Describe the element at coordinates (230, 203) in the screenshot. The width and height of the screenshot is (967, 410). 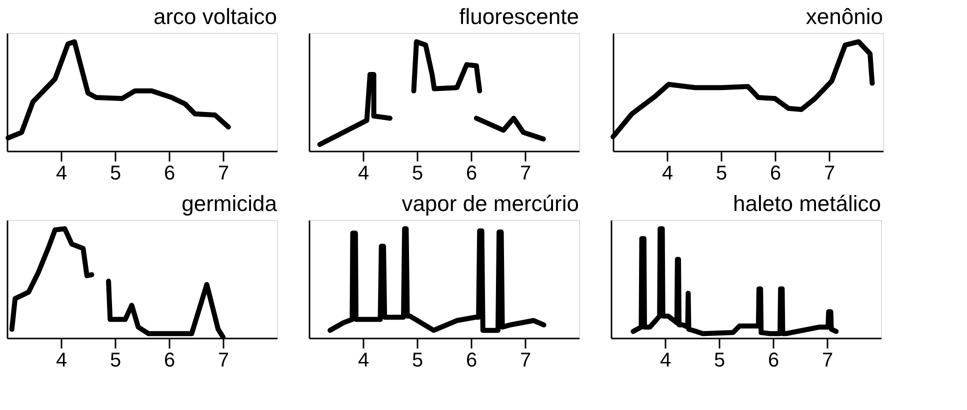
I see `chart-title: germicida` at that location.